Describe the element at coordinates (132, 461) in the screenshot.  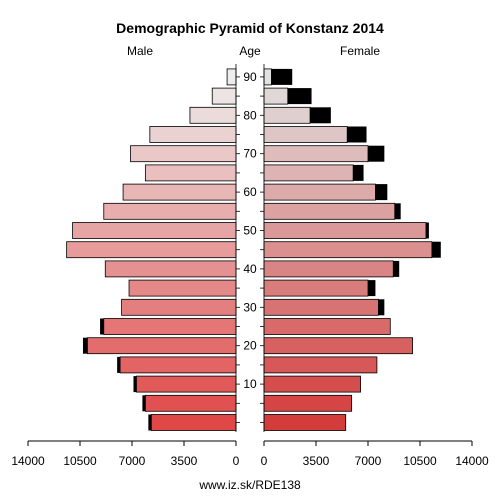
I see `male-x-tick-label: 7000` at that location.